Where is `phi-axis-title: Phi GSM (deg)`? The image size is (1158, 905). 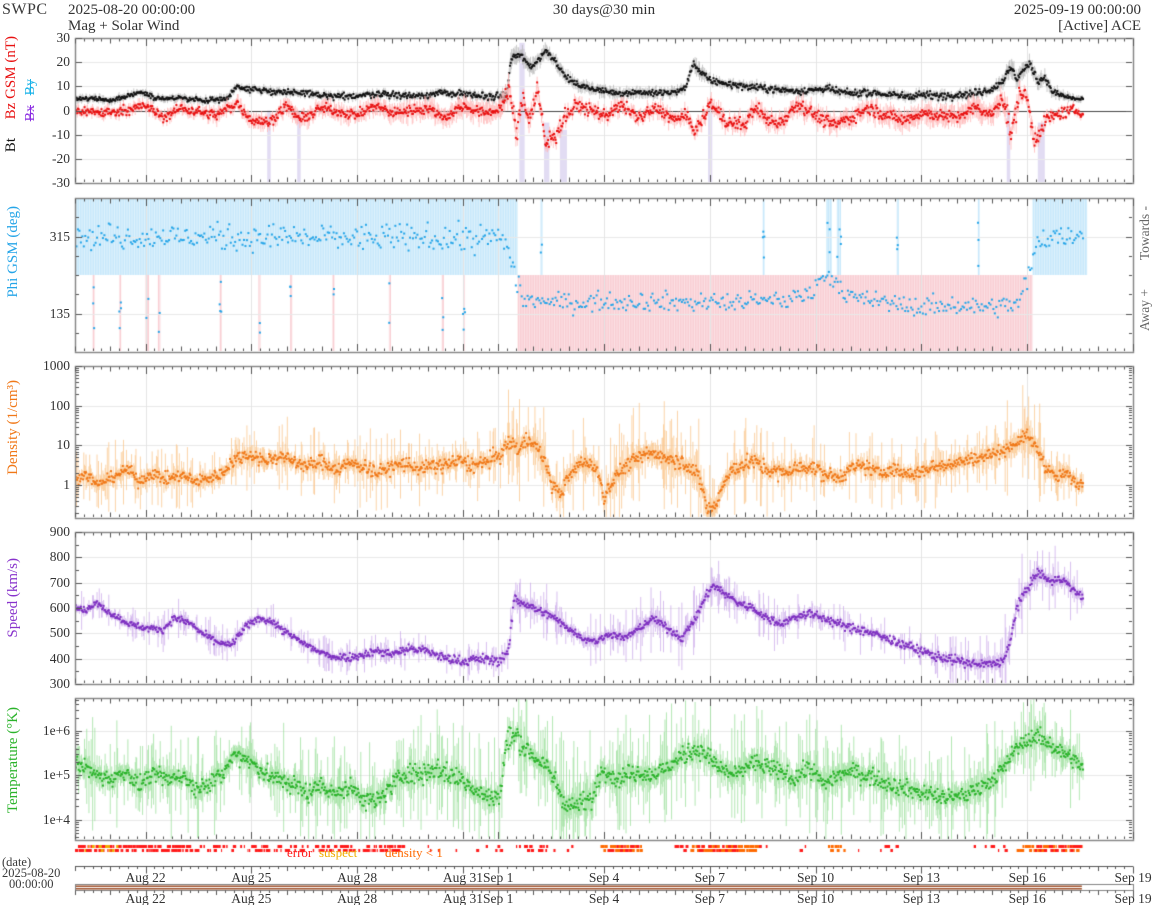
phi-axis-title: Phi GSM (deg) is located at coordinates (13, 252).